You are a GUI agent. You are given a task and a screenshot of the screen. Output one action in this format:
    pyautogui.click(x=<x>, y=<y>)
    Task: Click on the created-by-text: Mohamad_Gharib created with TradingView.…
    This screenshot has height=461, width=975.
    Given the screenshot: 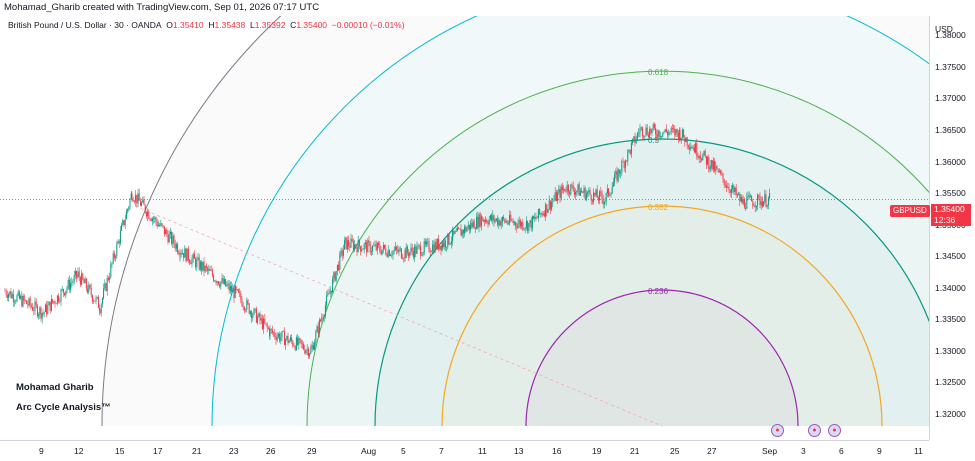 What is the action you would take?
    pyautogui.click(x=162, y=7)
    